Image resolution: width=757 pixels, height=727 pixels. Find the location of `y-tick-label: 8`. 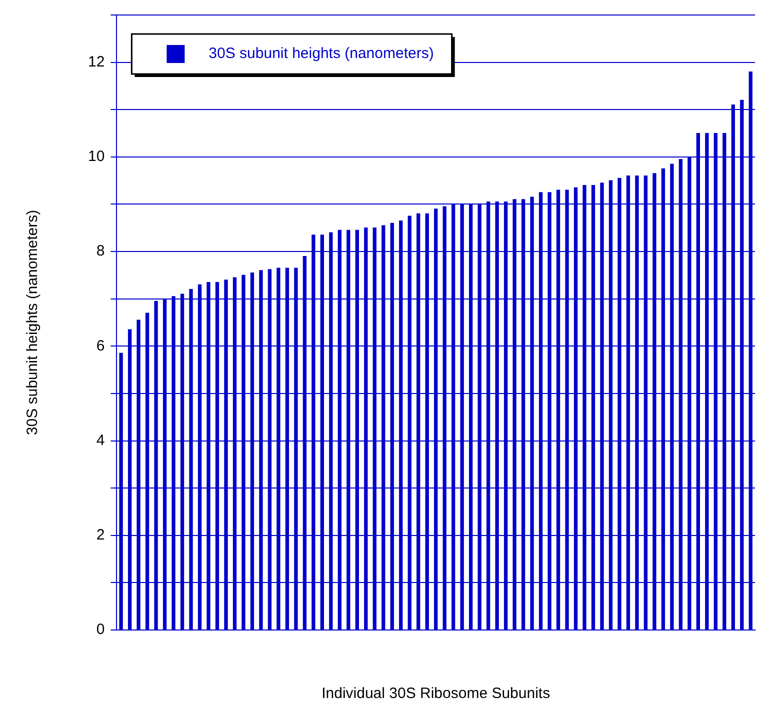

y-tick-label: 8 is located at coordinates (100, 251).